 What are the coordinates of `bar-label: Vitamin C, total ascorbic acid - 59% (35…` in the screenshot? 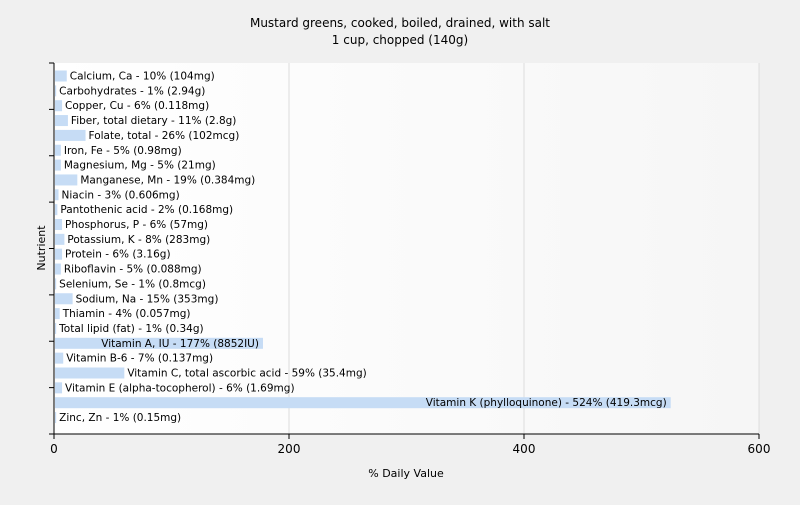 It's located at (246, 374).